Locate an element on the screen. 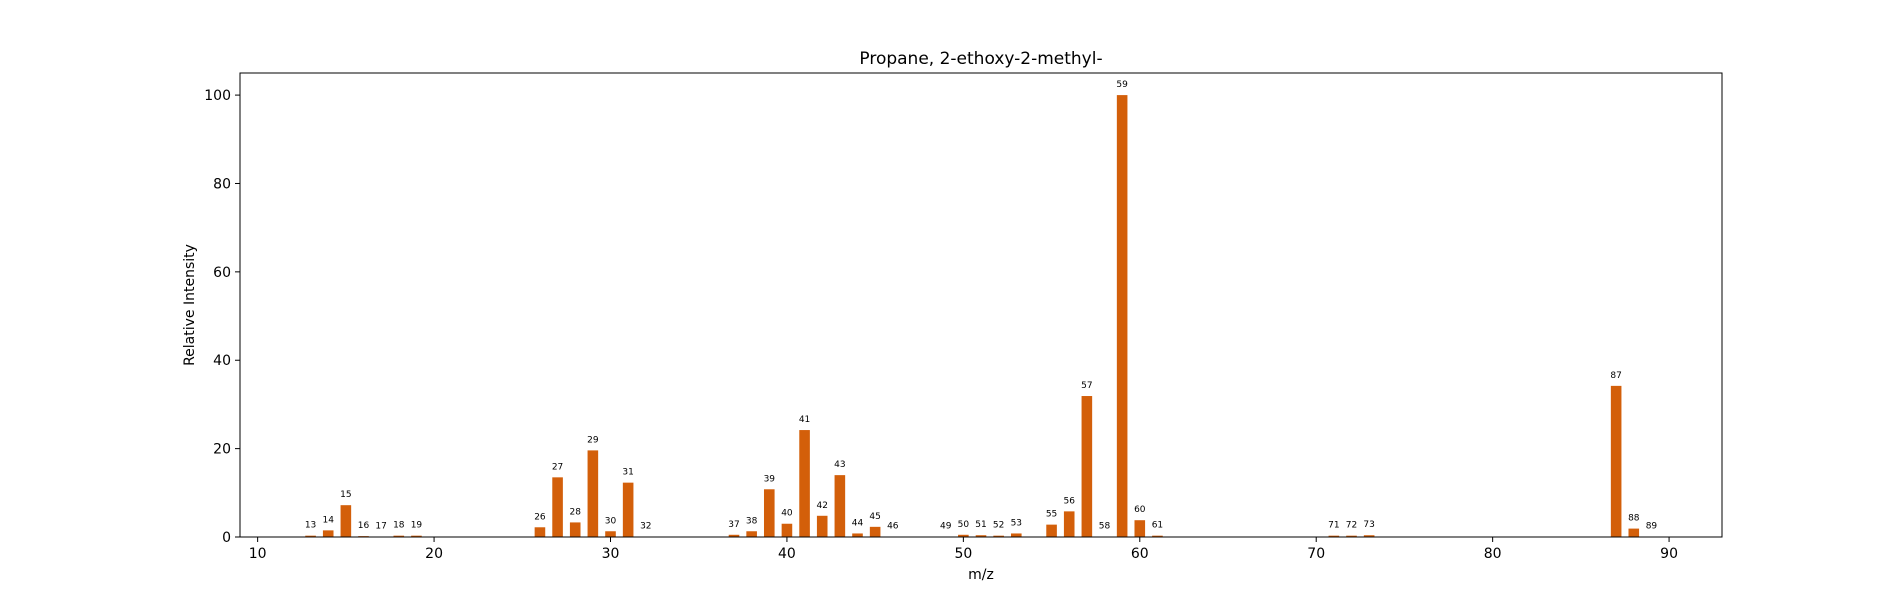 The width and height of the screenshot is (1900, 600). x-axis-ticks: 10 20 30 40 50 60 70 80 90 is located at coordinates (963, 549).